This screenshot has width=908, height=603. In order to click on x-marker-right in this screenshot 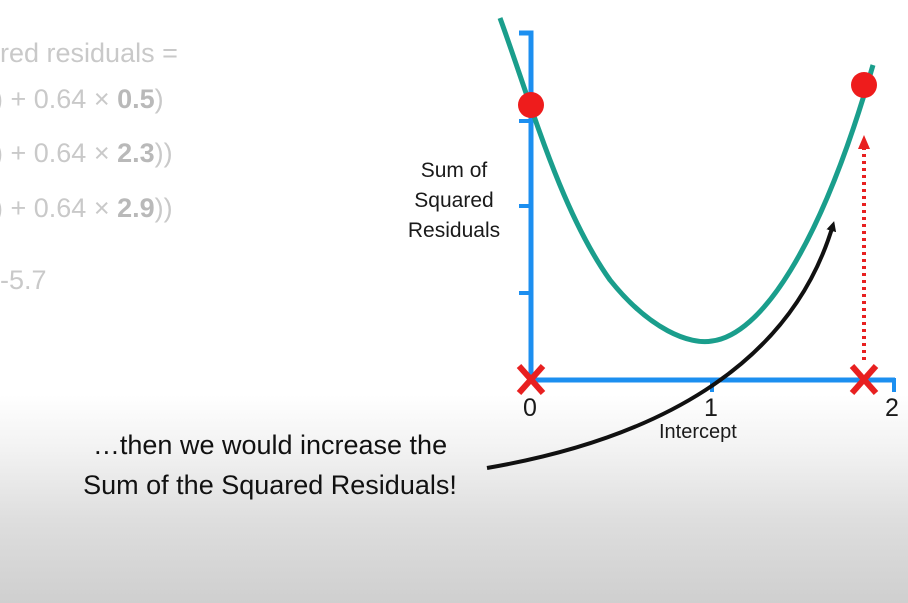, I will do `click(864, 379)`.